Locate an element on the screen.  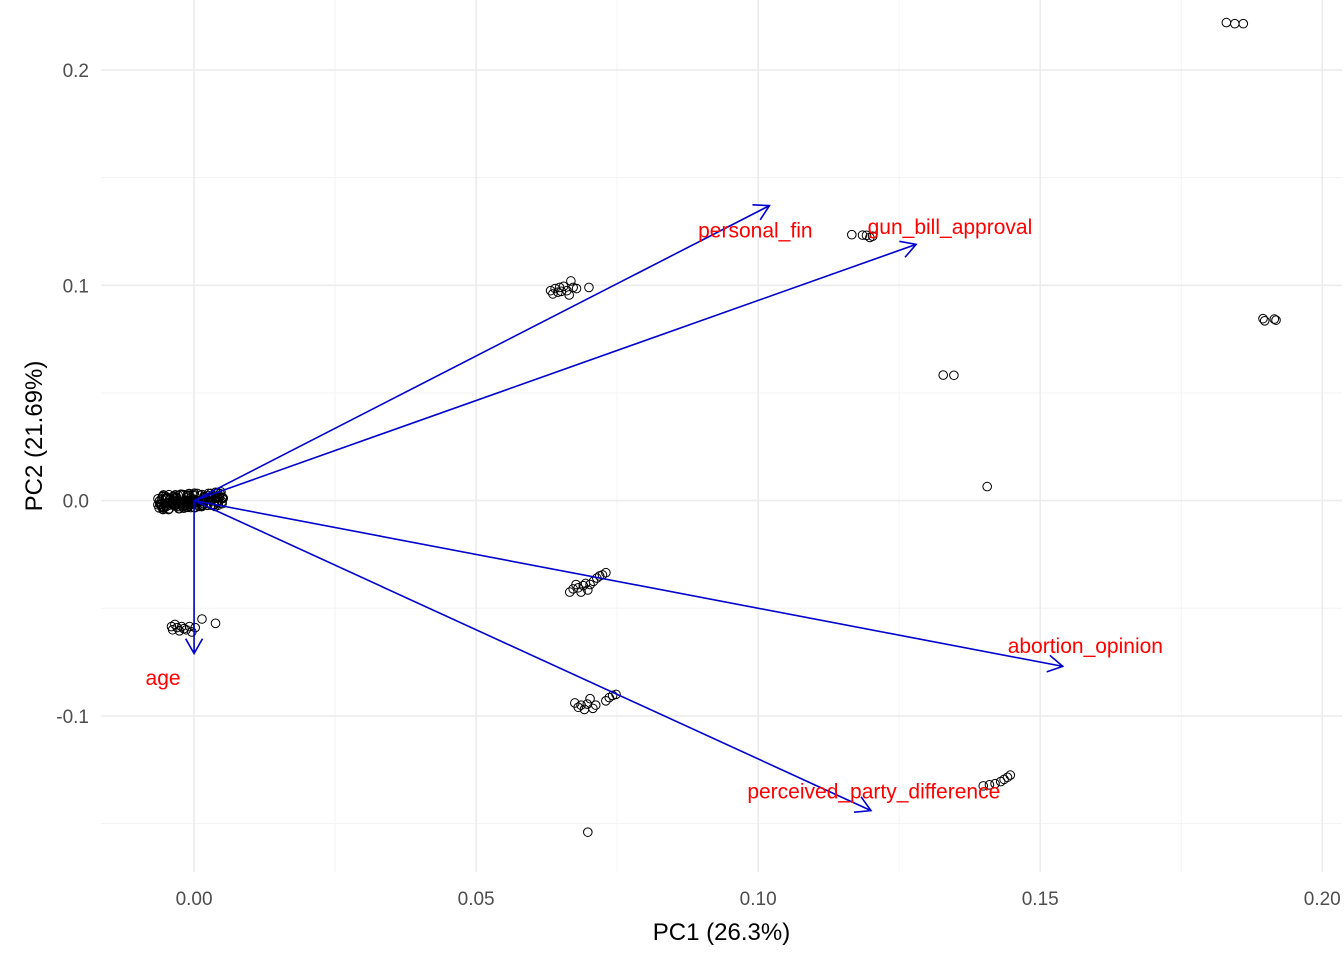
loading-label-age: age is located at coordinates (163, 678).